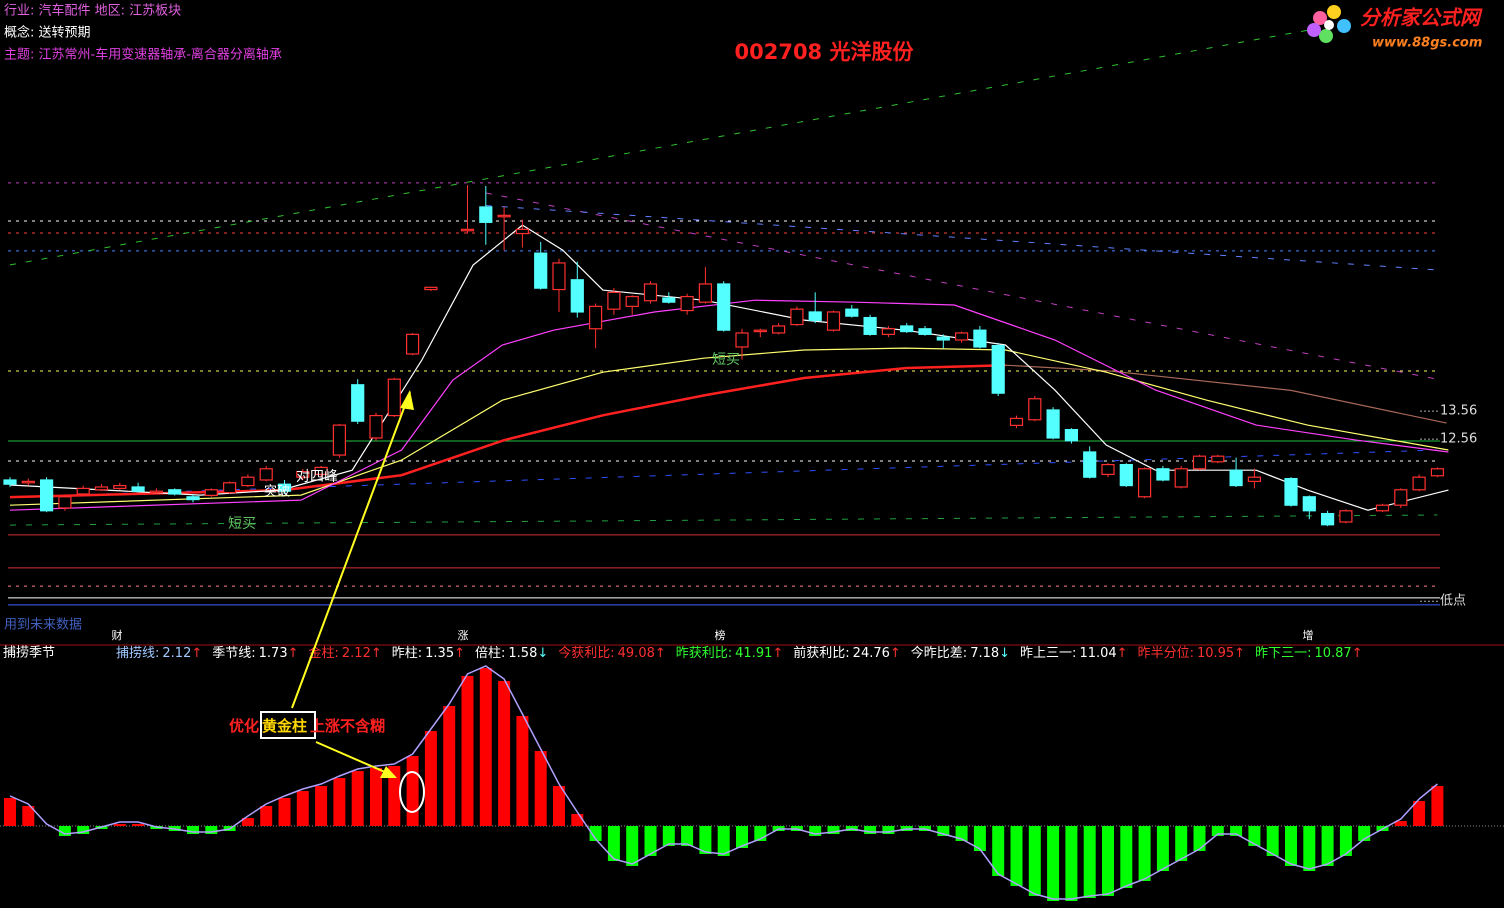 The image size is (1504, 908). I want to click on item-value: 1.73, so click(273, 653).